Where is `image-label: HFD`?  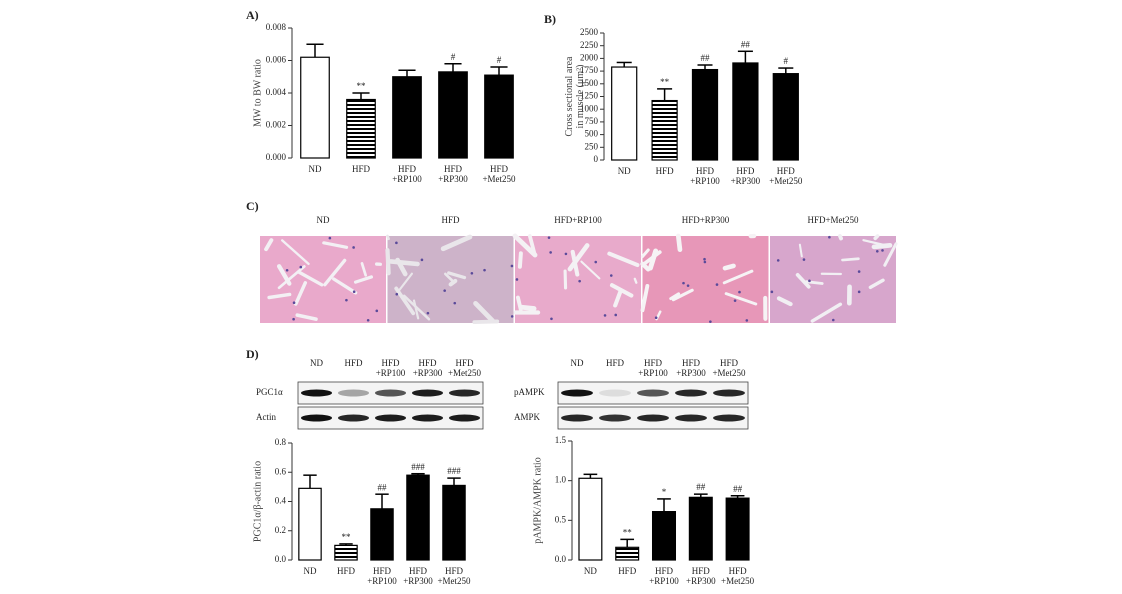
image-label: HFD is located at coordinates (450, 220).